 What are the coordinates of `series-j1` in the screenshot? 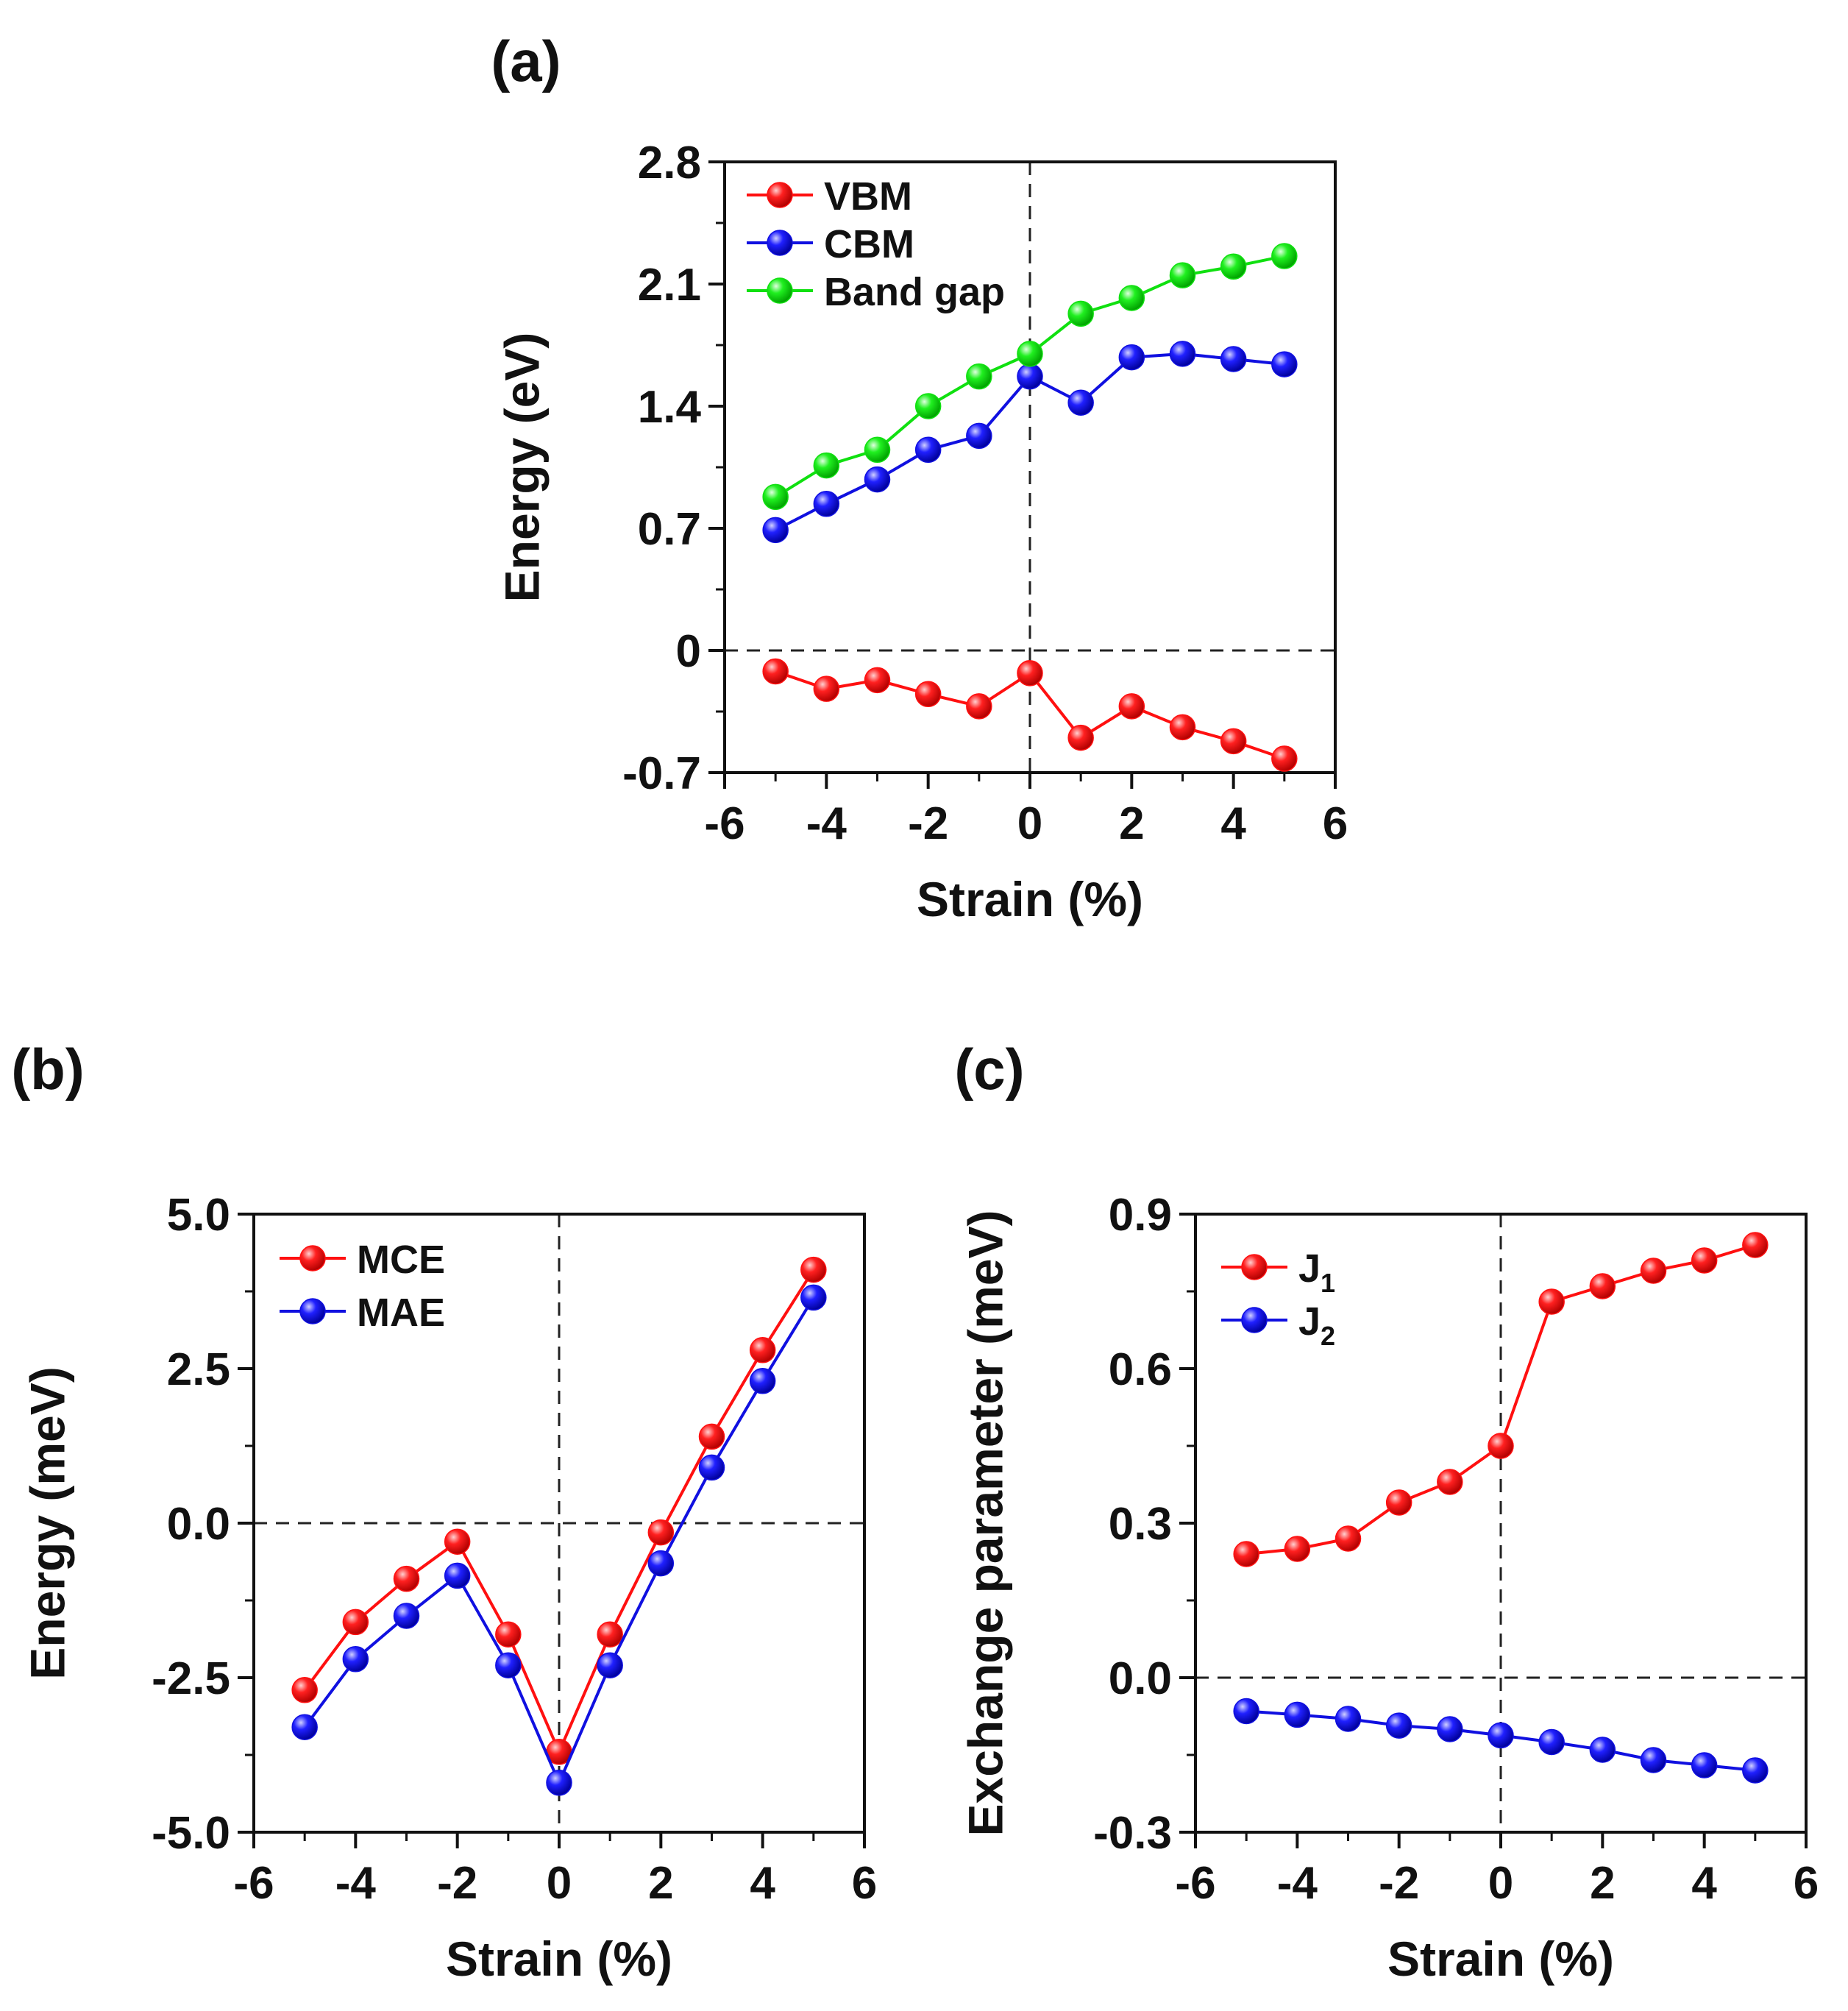 It's located at (1501, 1399).